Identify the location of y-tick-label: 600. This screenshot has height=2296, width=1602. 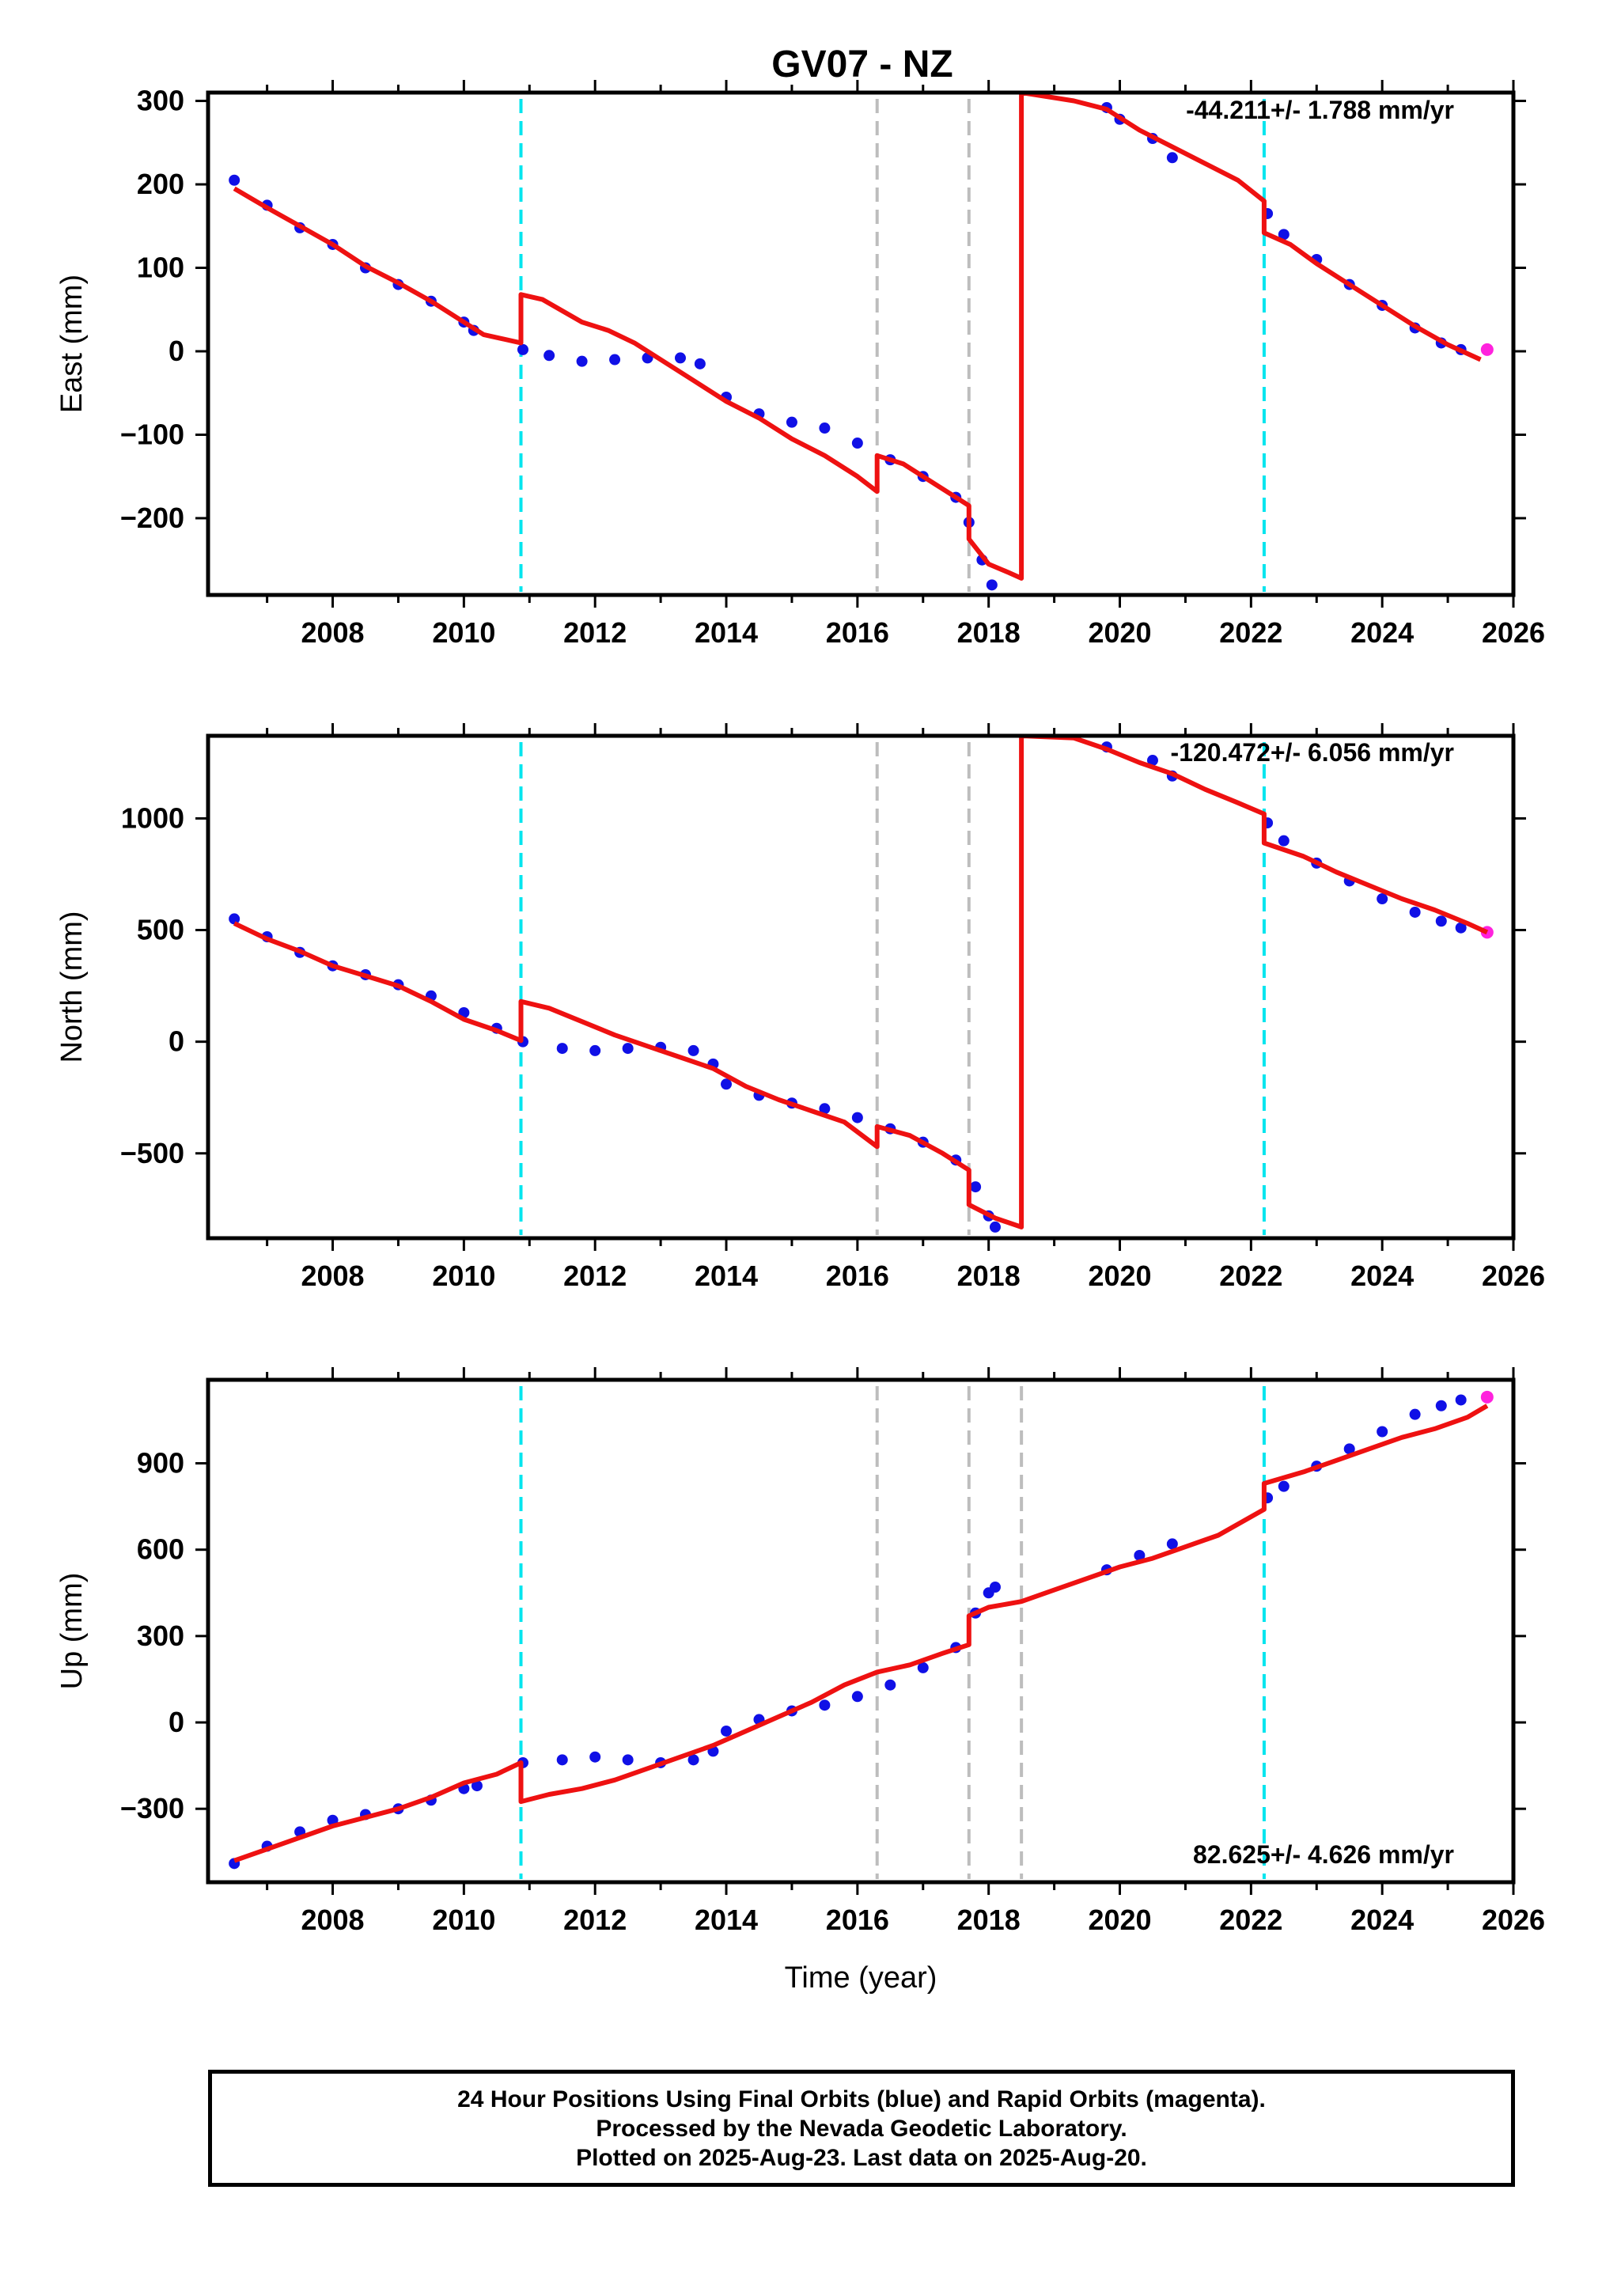
(160, 1549).